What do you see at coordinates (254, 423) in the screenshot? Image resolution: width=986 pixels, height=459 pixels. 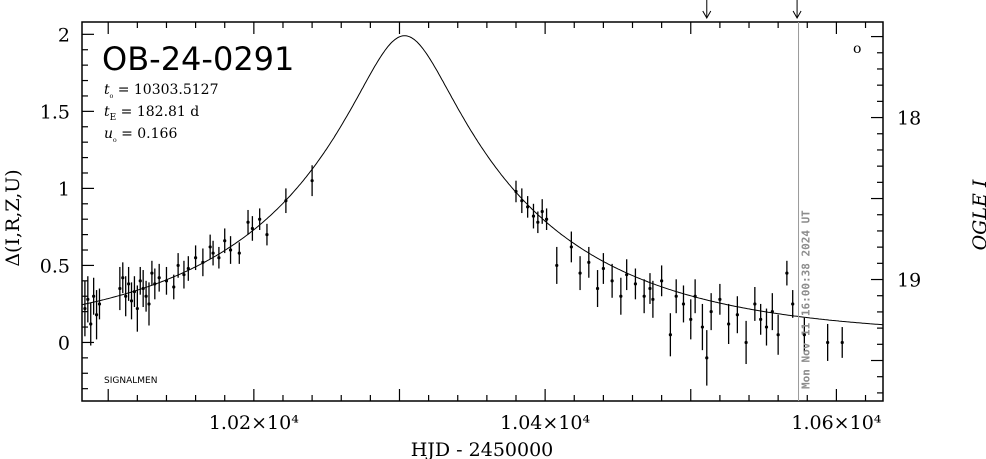 I see `x-tick-label: 1.02×10⁴` at bounding box center [254, 423].